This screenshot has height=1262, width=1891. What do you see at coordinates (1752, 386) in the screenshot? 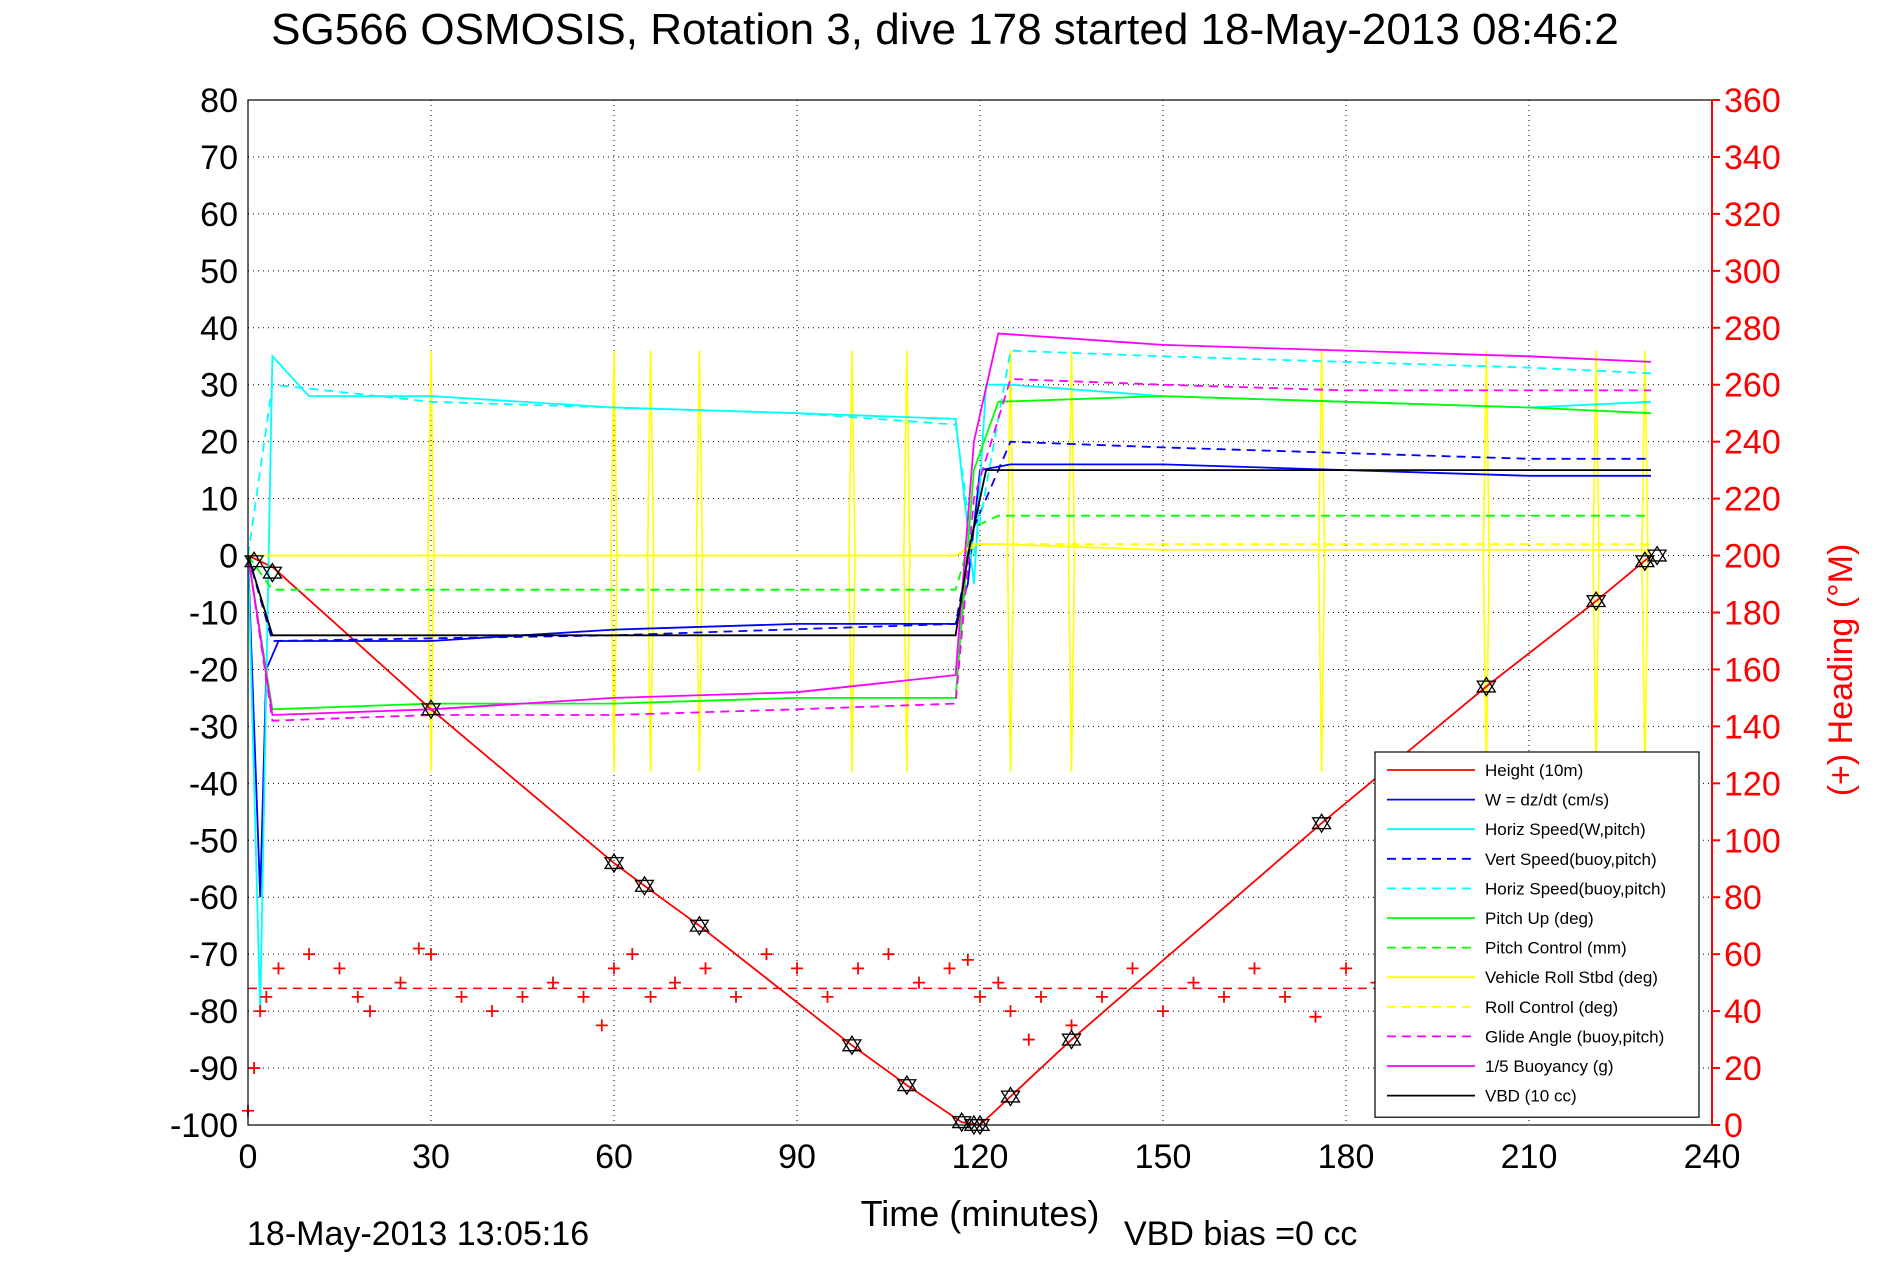
I see `right-tick-label: 260` at bounding box center [1752, 386].